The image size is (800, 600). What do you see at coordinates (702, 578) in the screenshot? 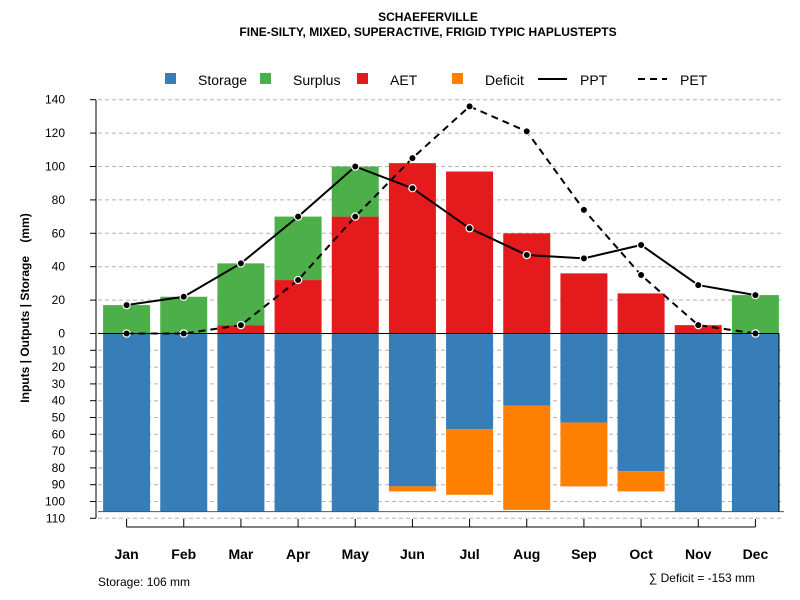
I see `deficit-sum: ∑ Deficit = -153 mm` at bounding box center [702, 578].